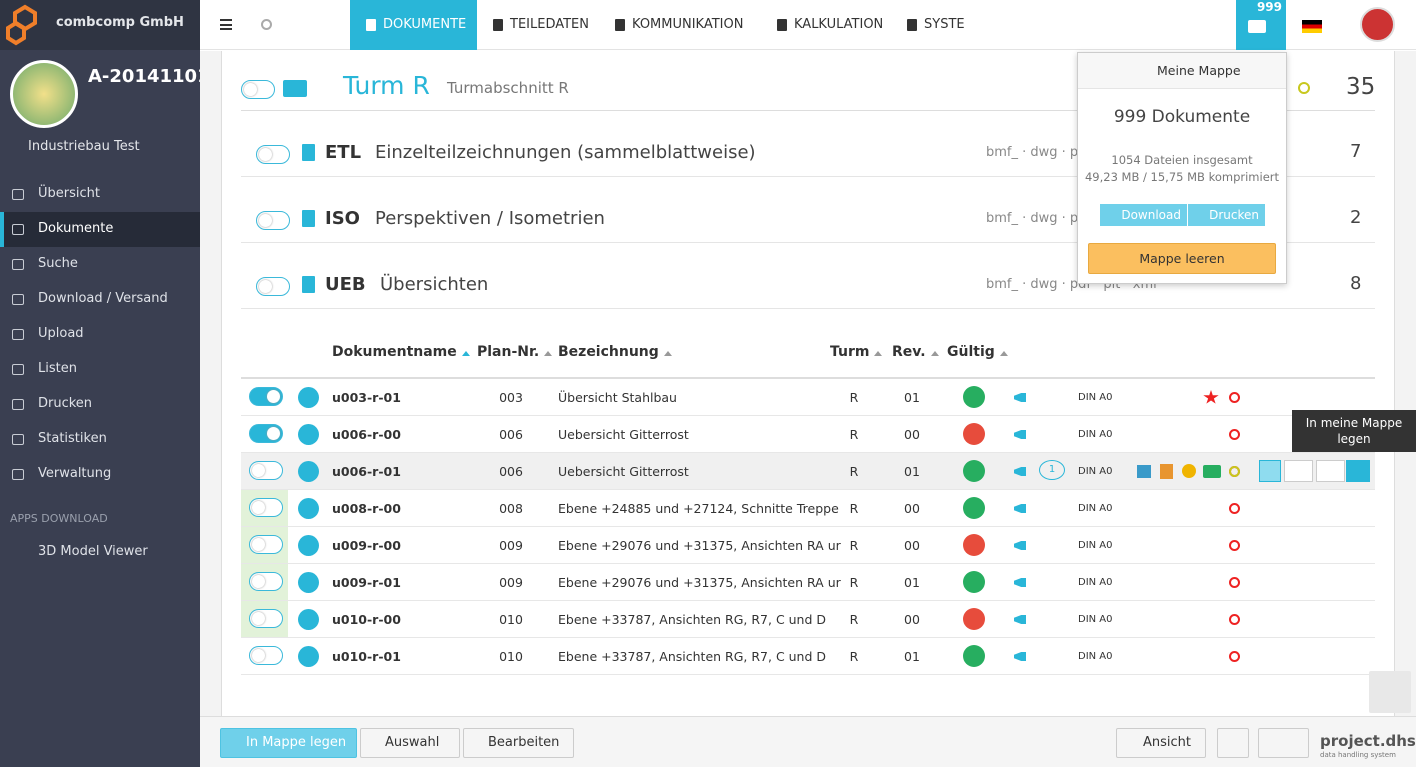 This screenshot has width=1416, height=767. What do you see at coordinates (394, 352) in the screenshot?
I see `column-header: Dokumentname` at bounding box center [394, 352].